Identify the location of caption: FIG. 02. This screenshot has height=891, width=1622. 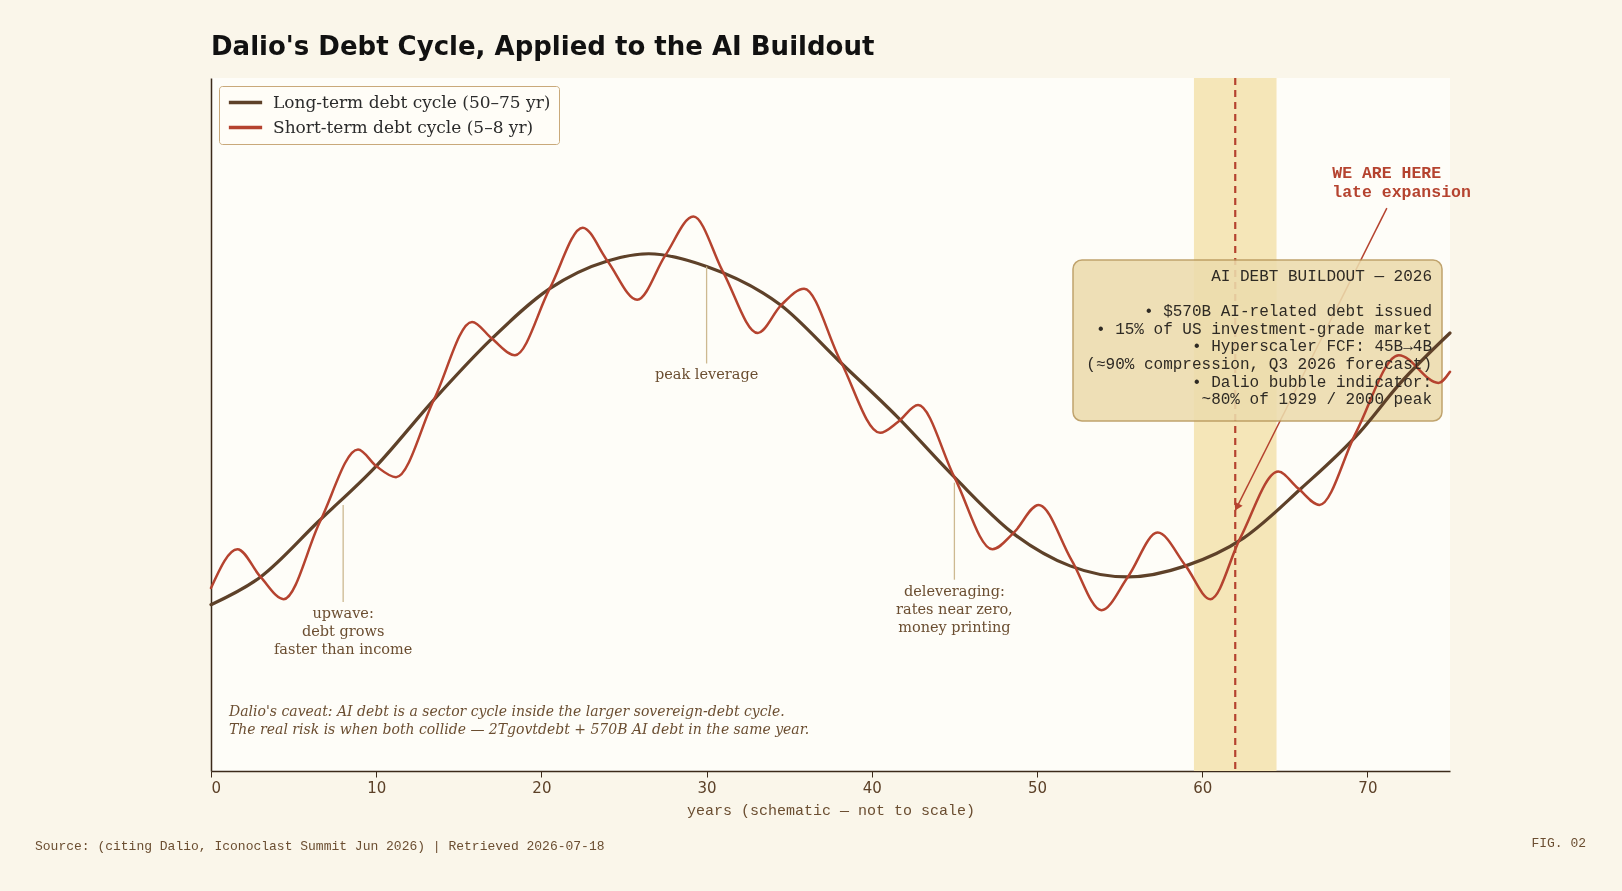
(1558, 843).